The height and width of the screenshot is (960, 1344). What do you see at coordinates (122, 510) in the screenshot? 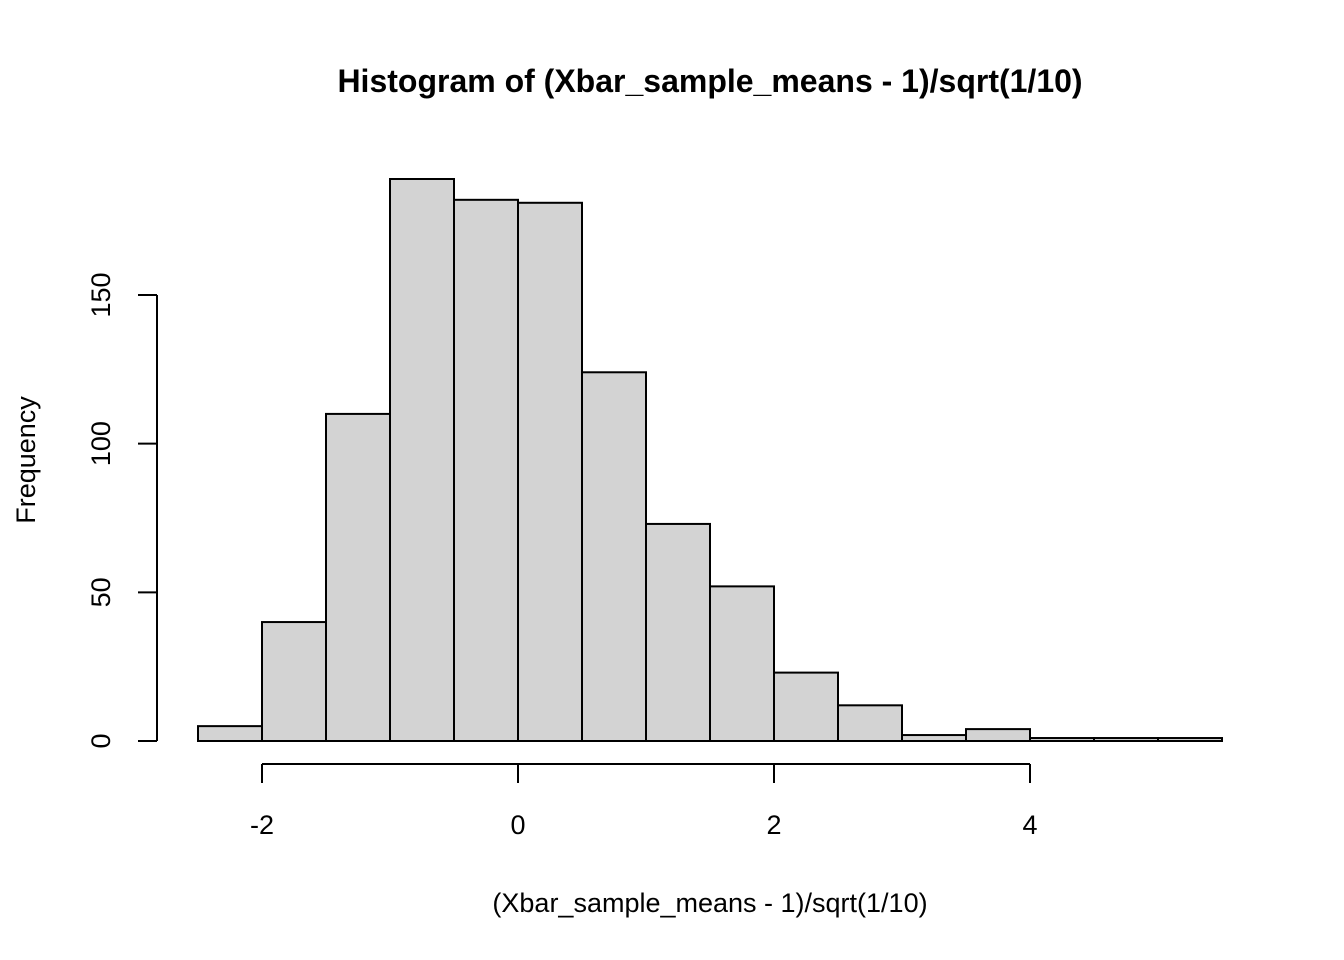
I see `y-axis: 0 50 100 150` at bounding box center [122, 510].